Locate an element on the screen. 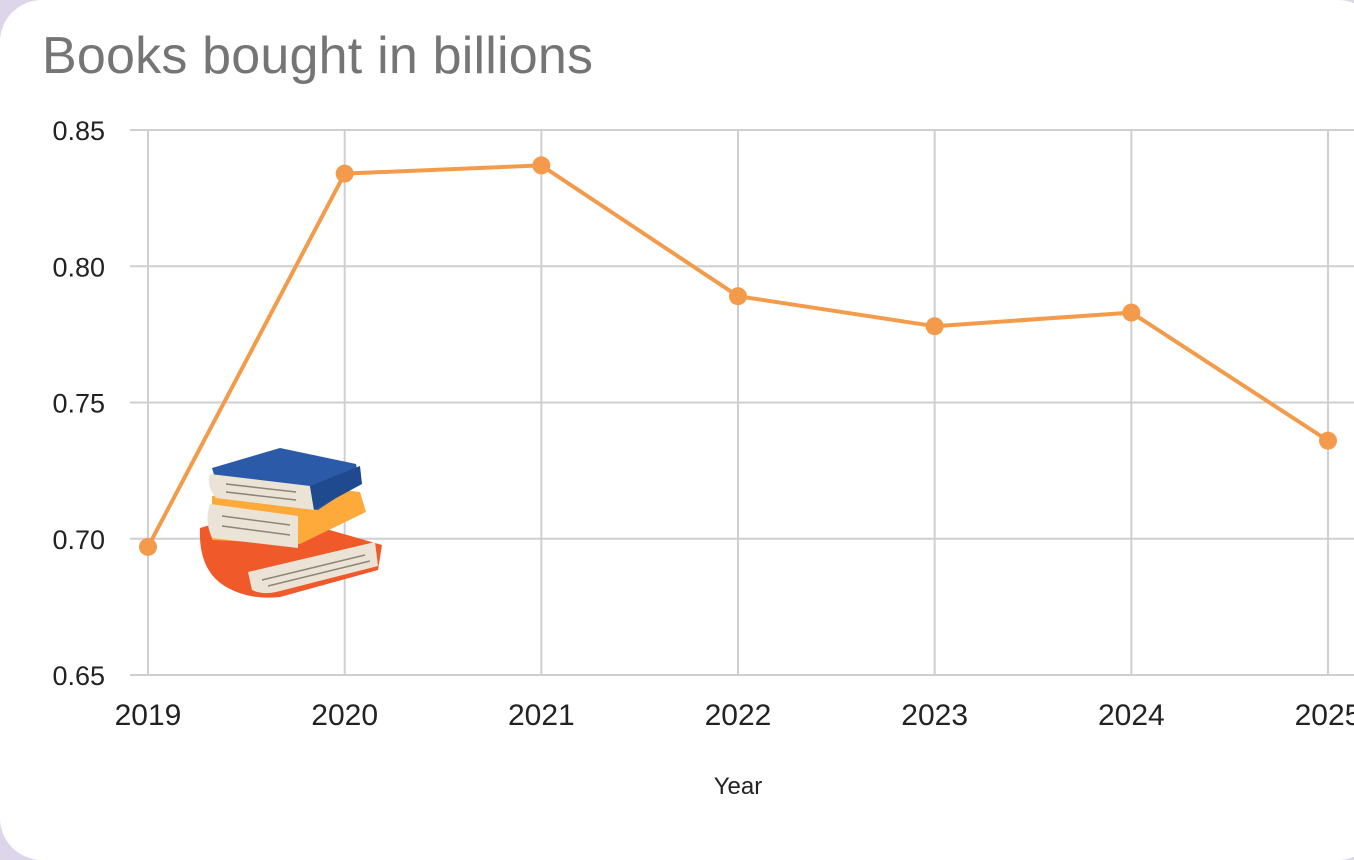  y-tick-label: 0.85 is located at coordinates (78, 131).